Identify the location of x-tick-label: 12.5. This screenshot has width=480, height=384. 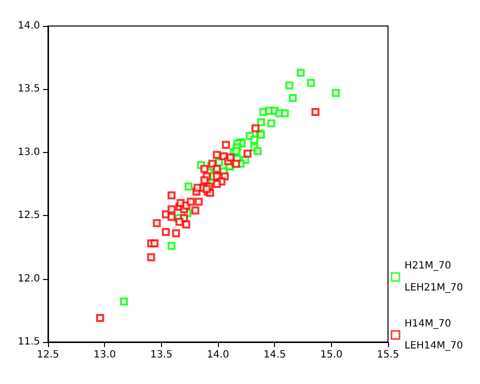
(48, 355).